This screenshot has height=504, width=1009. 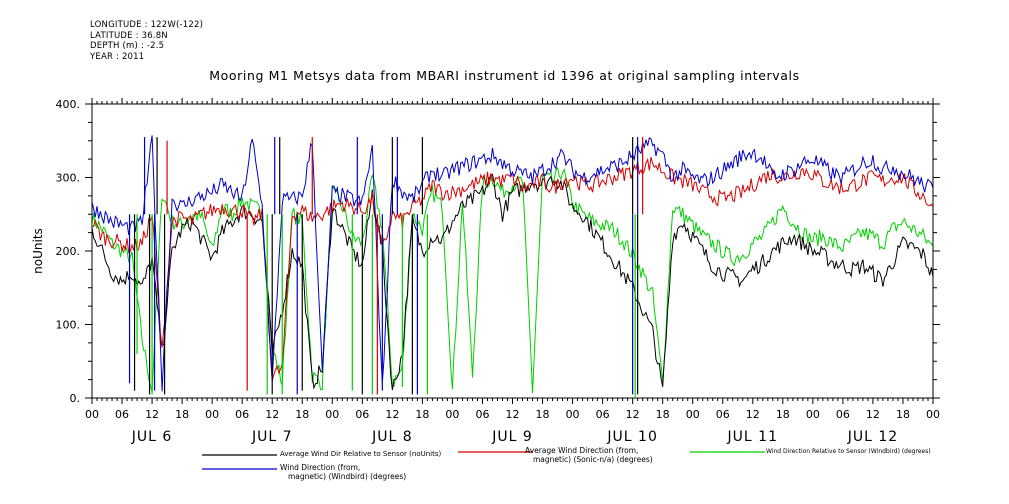 What do you see at coordinates (593, 459) in the screenshot?
I see `legend-label: magnetic) (Sonic-n/a) (degrees)` at bounding box center [593, 459].